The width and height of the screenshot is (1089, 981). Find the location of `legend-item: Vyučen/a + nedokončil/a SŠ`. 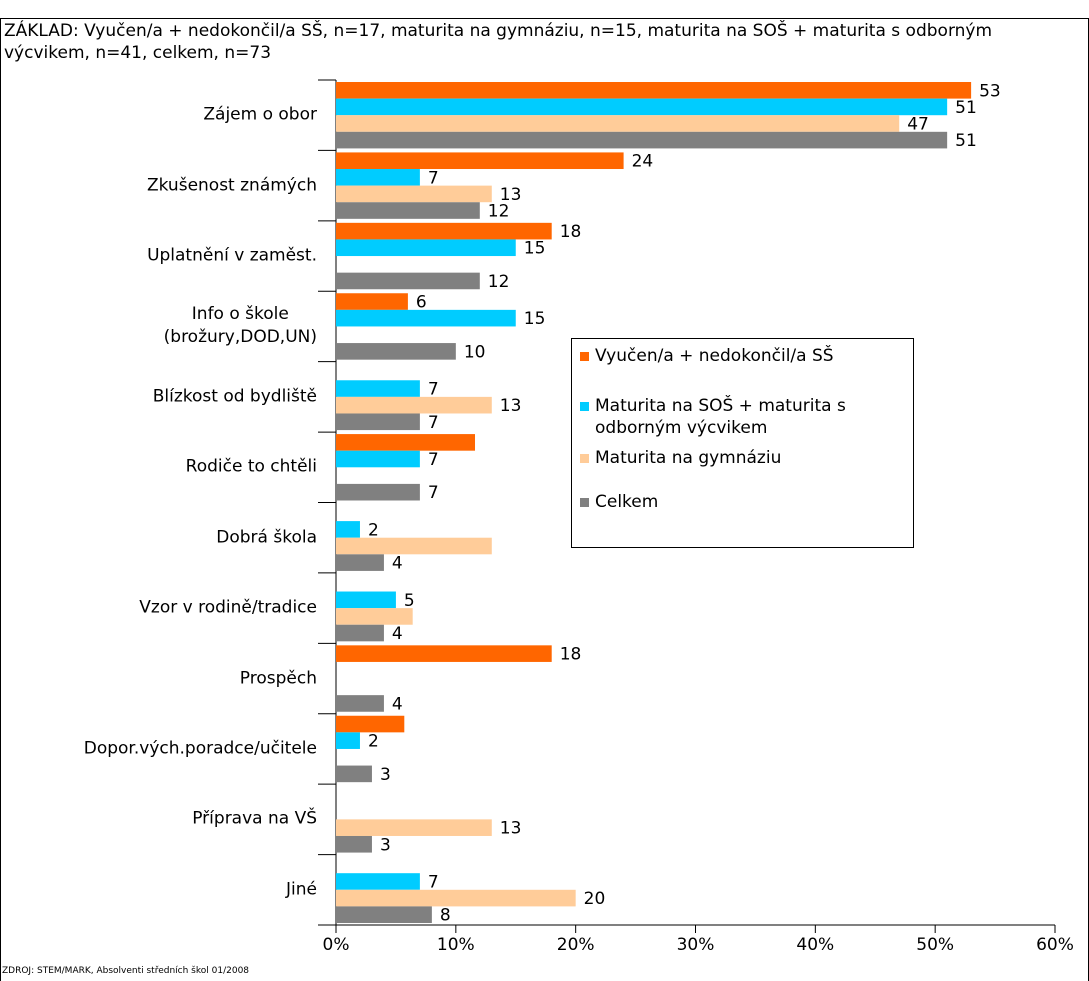

legend-item: Vyučen/a + nedokončil/a SŠ is located at coordinates (743, 356).